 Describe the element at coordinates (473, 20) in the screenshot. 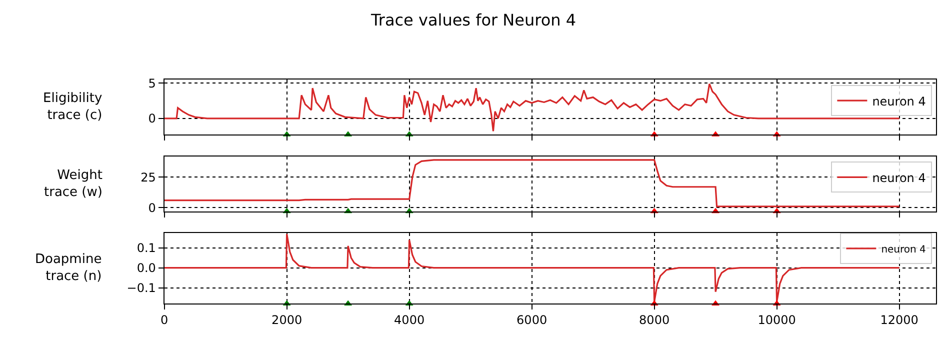

I see `chart-title: Trace values for Neuron 4` at that location.